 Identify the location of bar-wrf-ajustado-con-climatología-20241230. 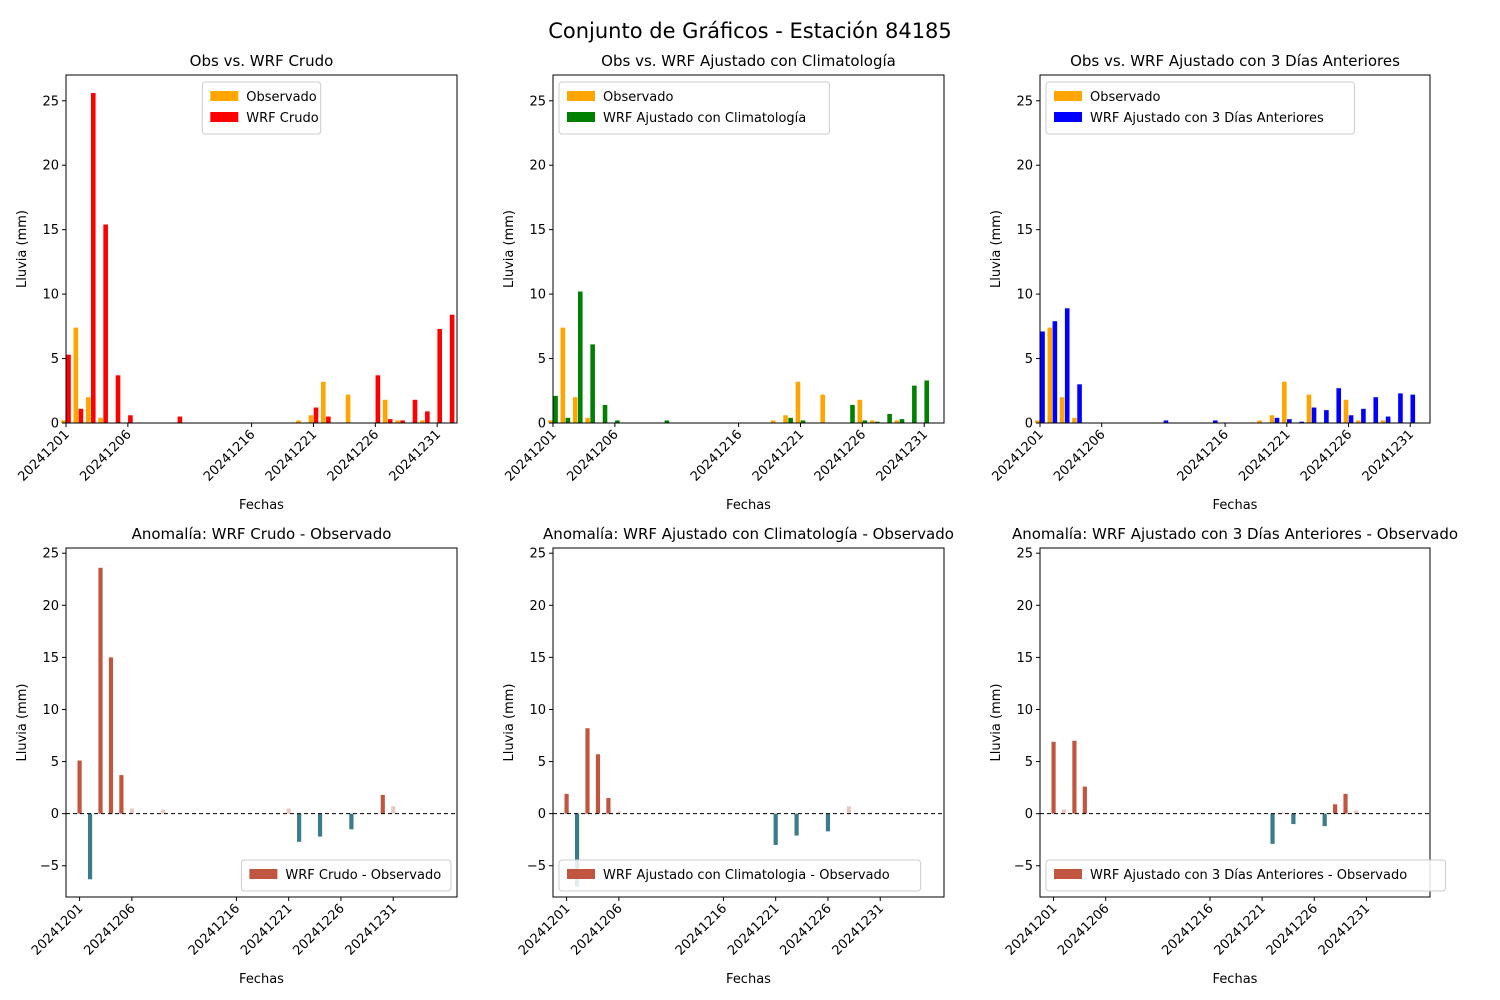
(914, 404).